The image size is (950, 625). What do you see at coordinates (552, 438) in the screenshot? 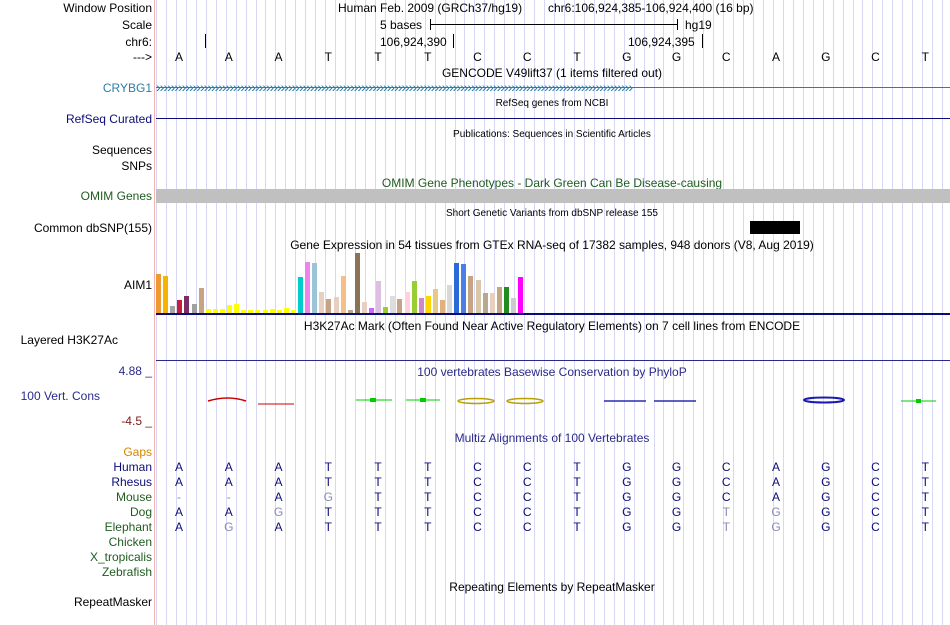
I see `multiz-title: Multiz Alignments of 100 Vertebrates` at bounding box center [552, 438].